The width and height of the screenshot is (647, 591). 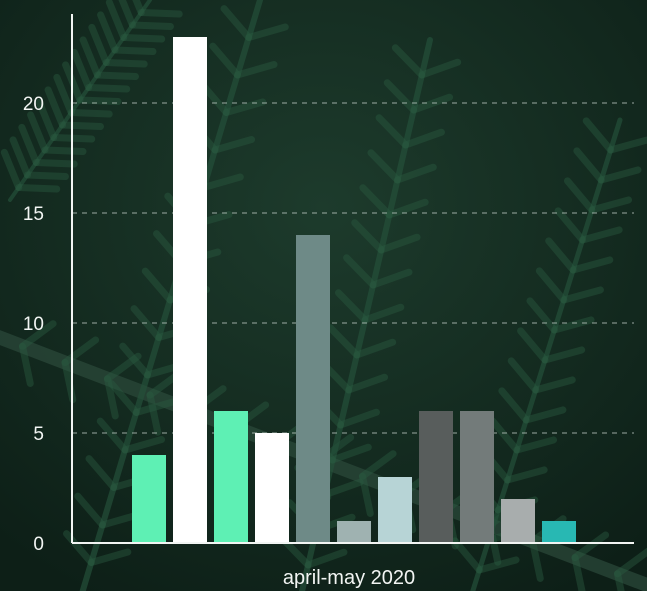 What do you see at coordinates (33, 214) in the screenshot?
I see `y-tick-label: 15` at bounding box center [33, 214].